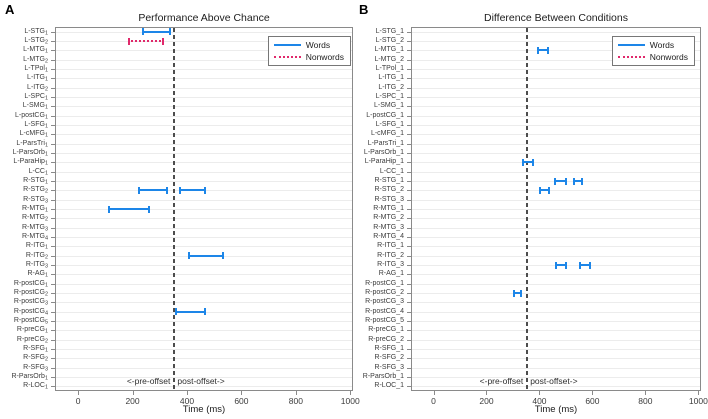 The width and height of the screenshot is (708, 419). I want to click on y-axis-region-label: L-STG_2, so click(389, 40).